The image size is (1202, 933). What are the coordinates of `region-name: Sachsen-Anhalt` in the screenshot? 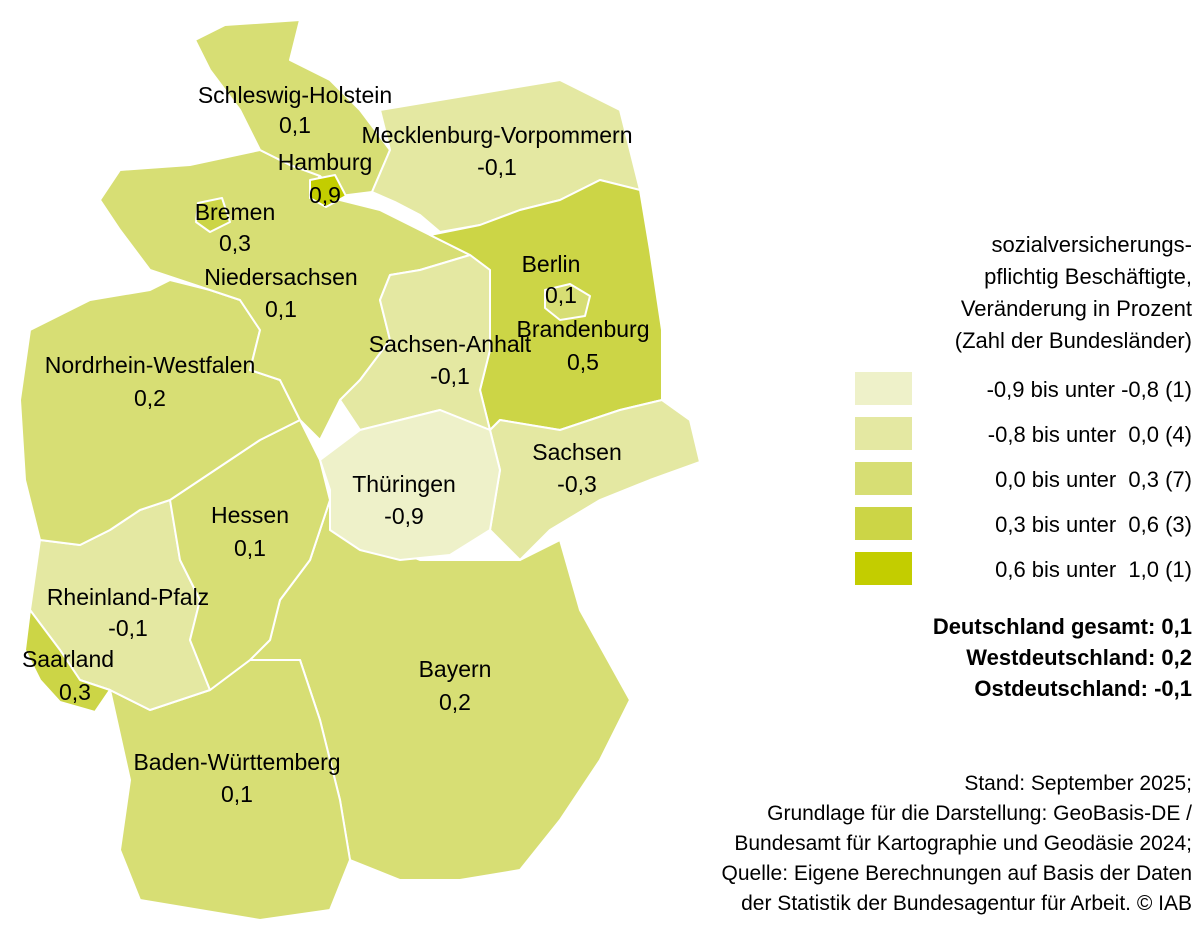 It's located at (450, 344).